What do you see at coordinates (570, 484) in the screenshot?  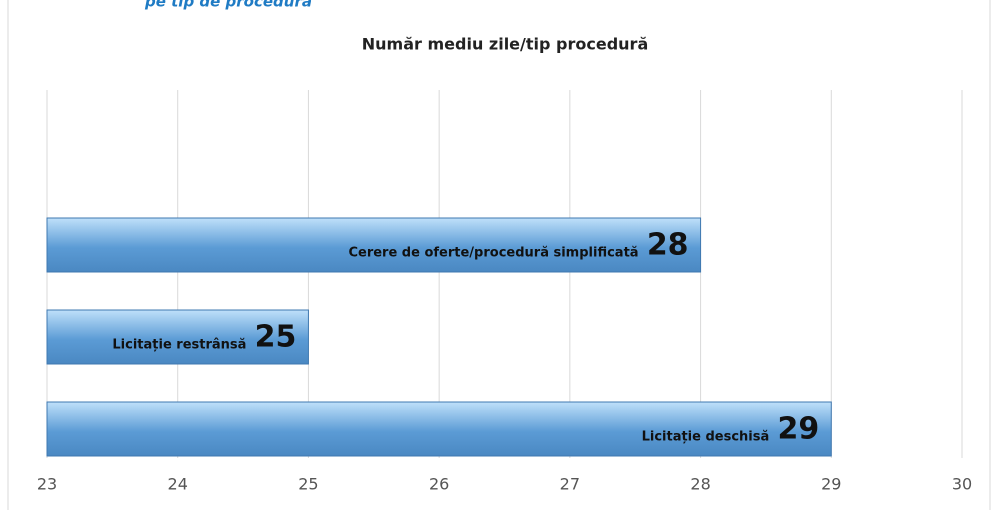 I see `x-tick-label: 27` at bounding box center [570, 484].